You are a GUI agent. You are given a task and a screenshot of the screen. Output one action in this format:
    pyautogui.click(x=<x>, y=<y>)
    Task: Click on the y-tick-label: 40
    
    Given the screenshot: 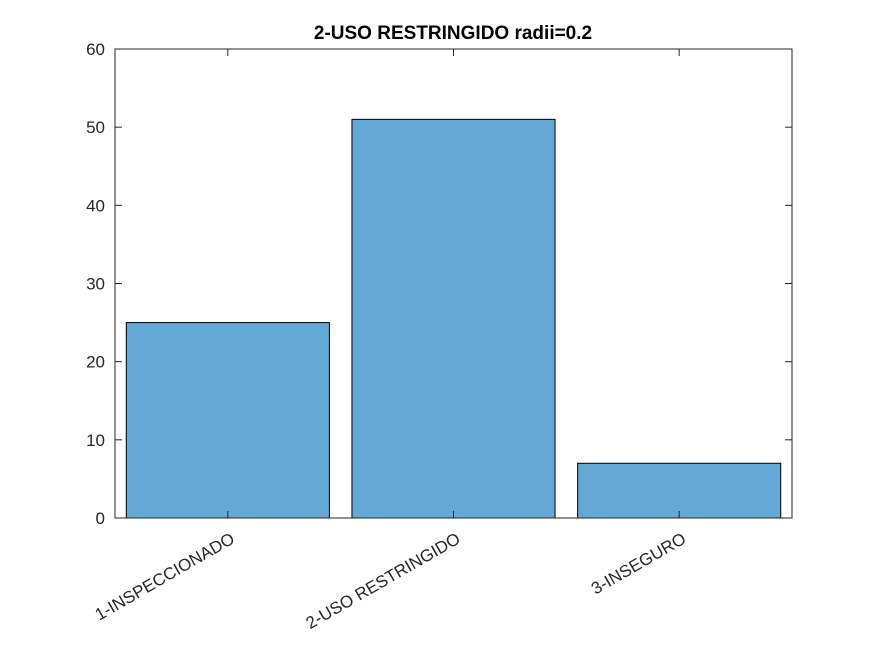 What is the action you would take?
    pyautogui.click(x=95, y=205)
    